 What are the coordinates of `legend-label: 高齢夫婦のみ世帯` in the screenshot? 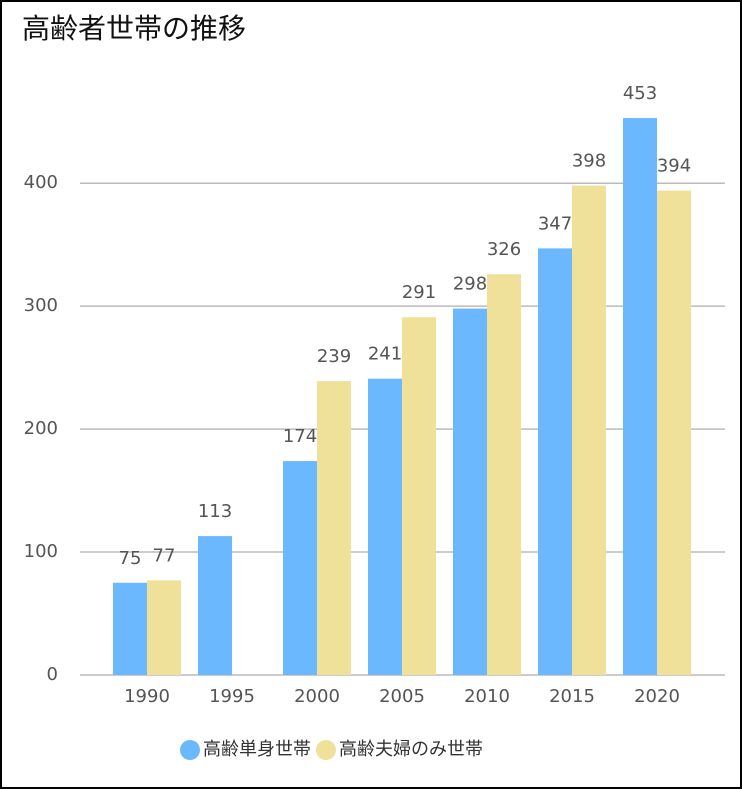 It's located at (411, 749).